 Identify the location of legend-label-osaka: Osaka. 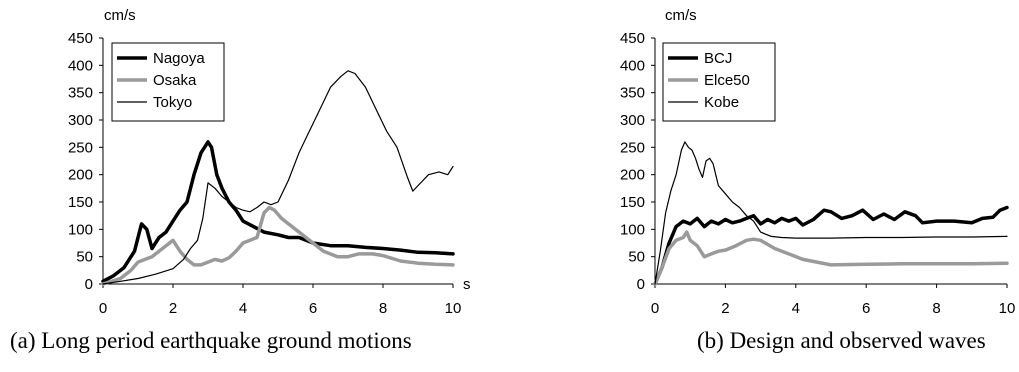
(175, 80).